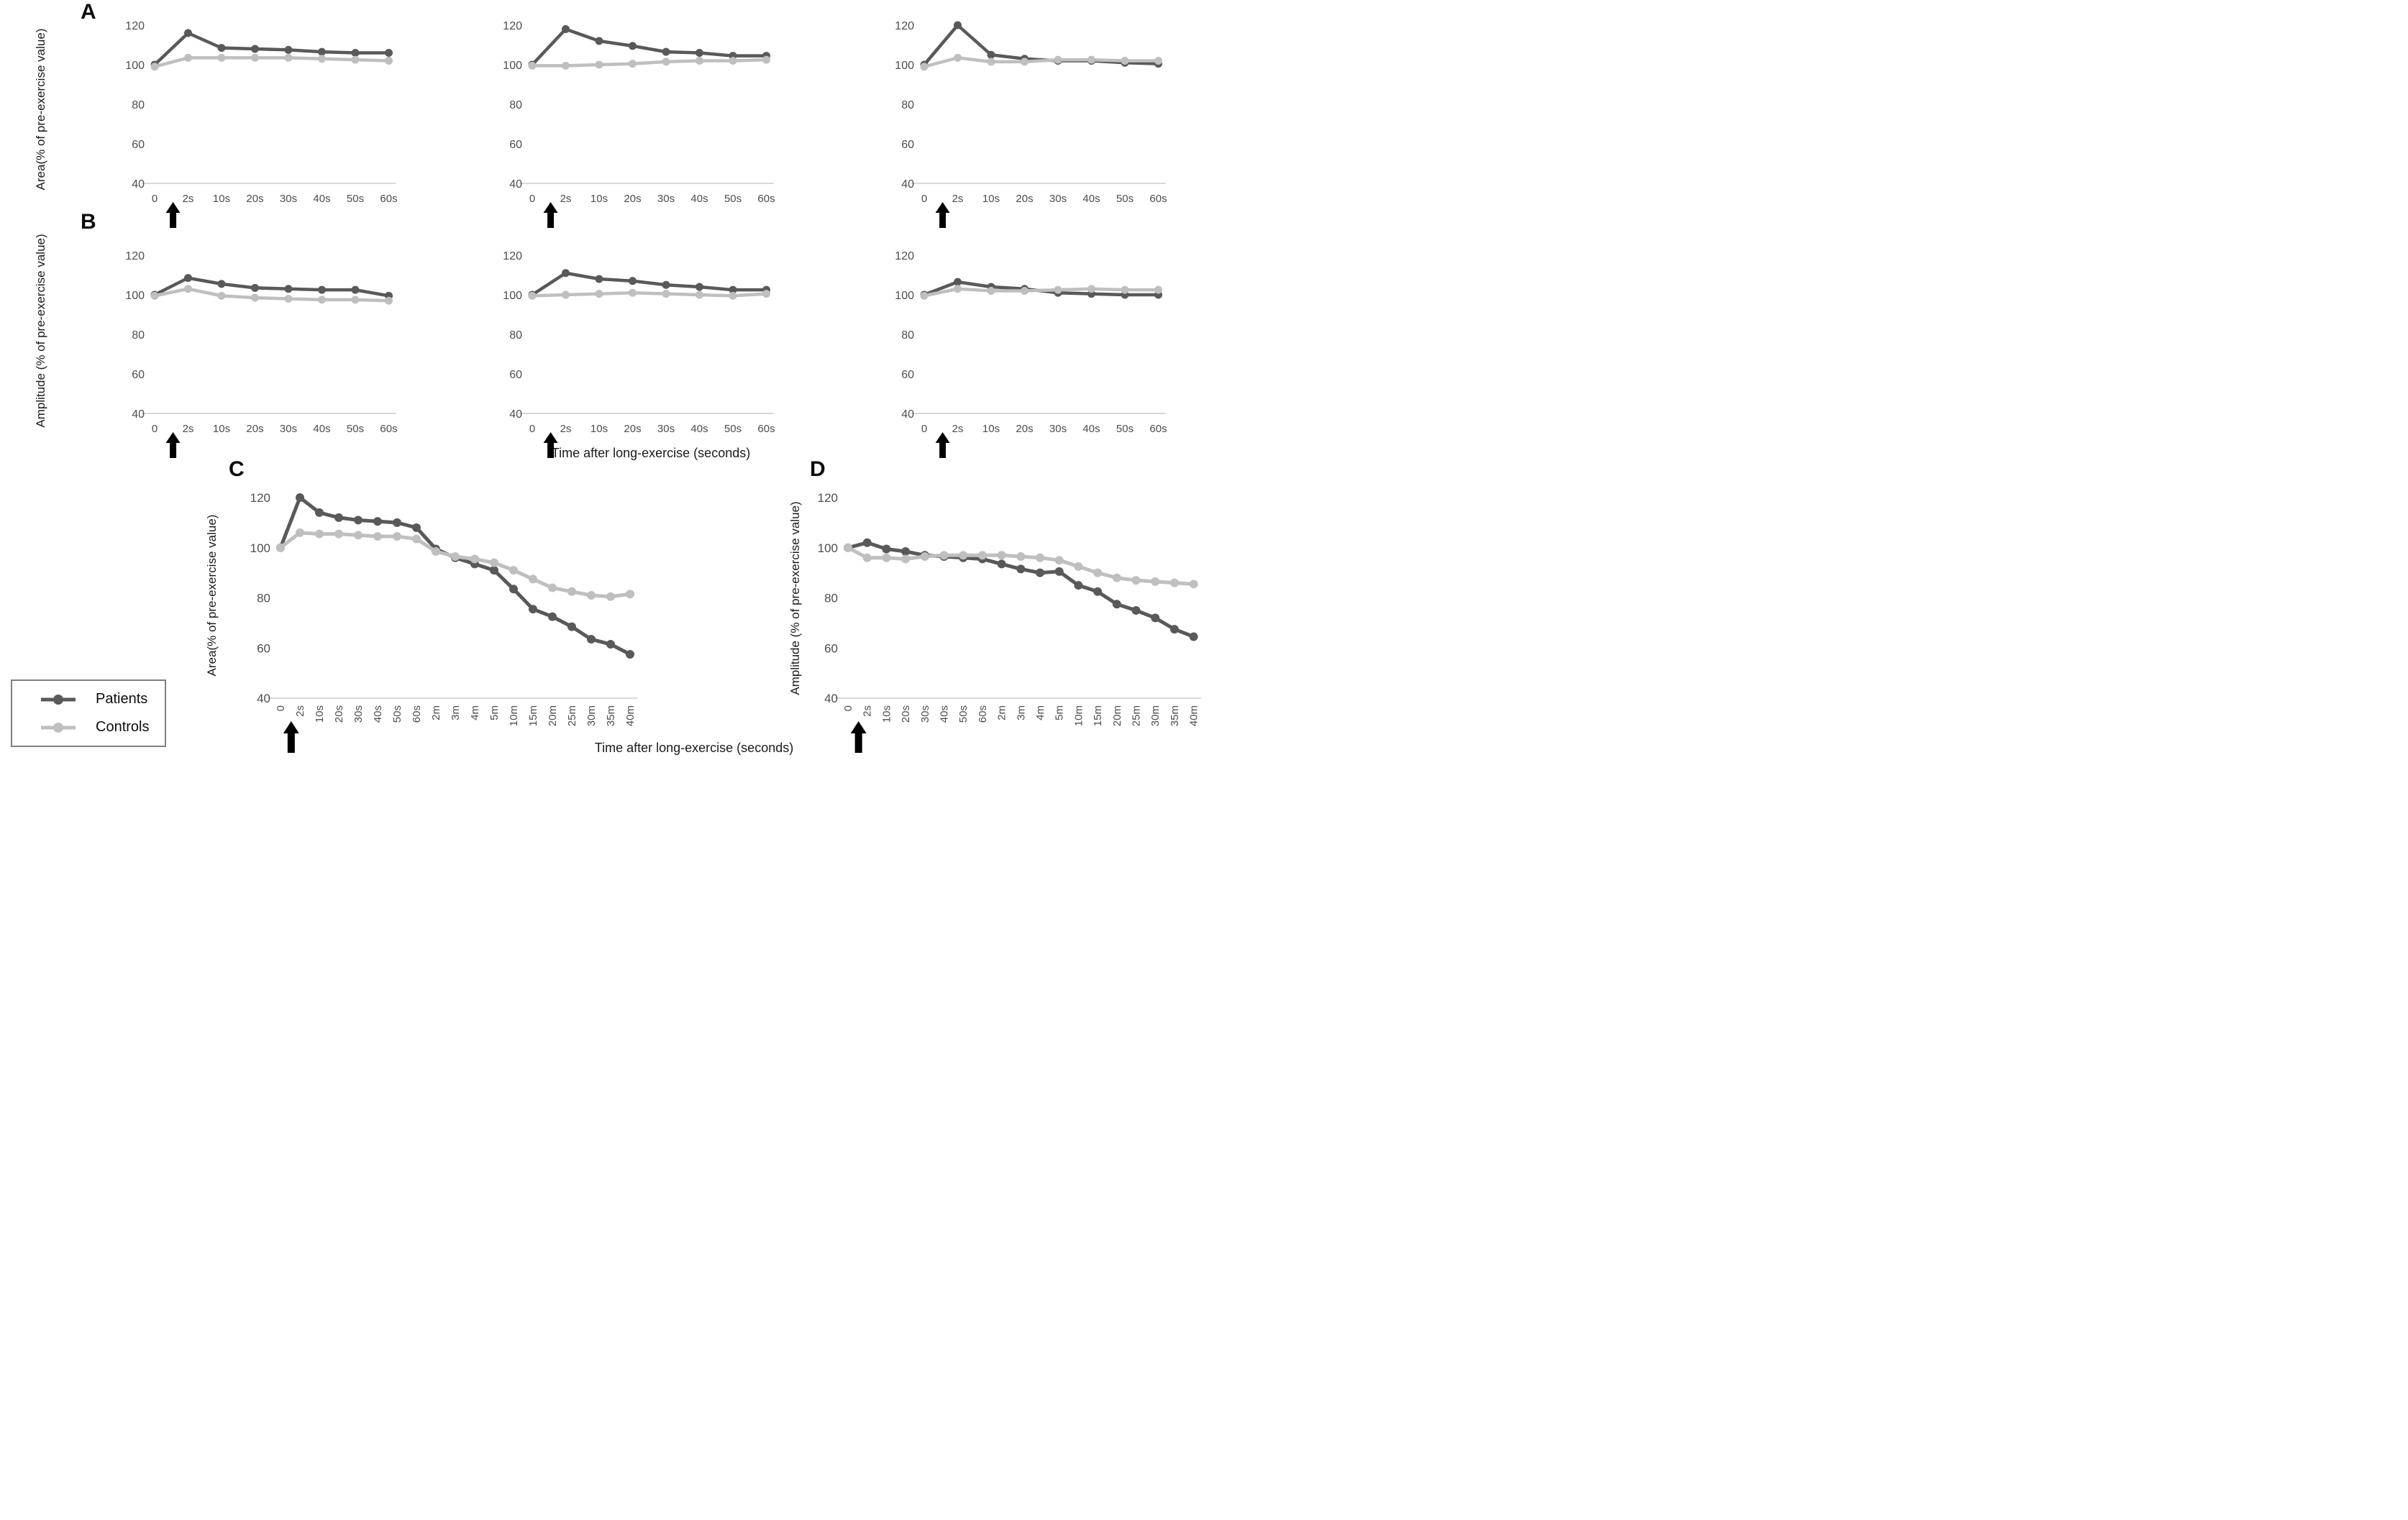 The height and width of the screenshot is (1520, 2408). I want to click on chart-panel-a2: 120 100 80 60 40 0 2s 10s 20s 30s 40s 50s 60s, so click(645, 119).